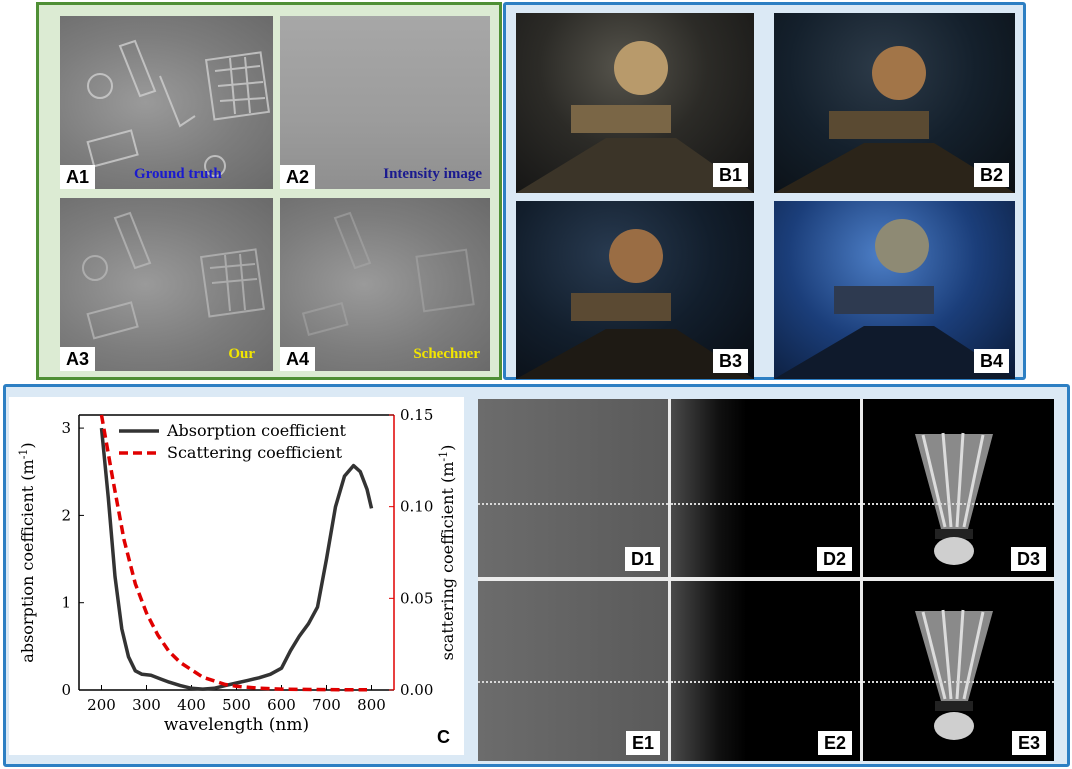  Describe the element at coordinates (326, 705) in the screenshot. I see `x-tick-label: 700` at that location.